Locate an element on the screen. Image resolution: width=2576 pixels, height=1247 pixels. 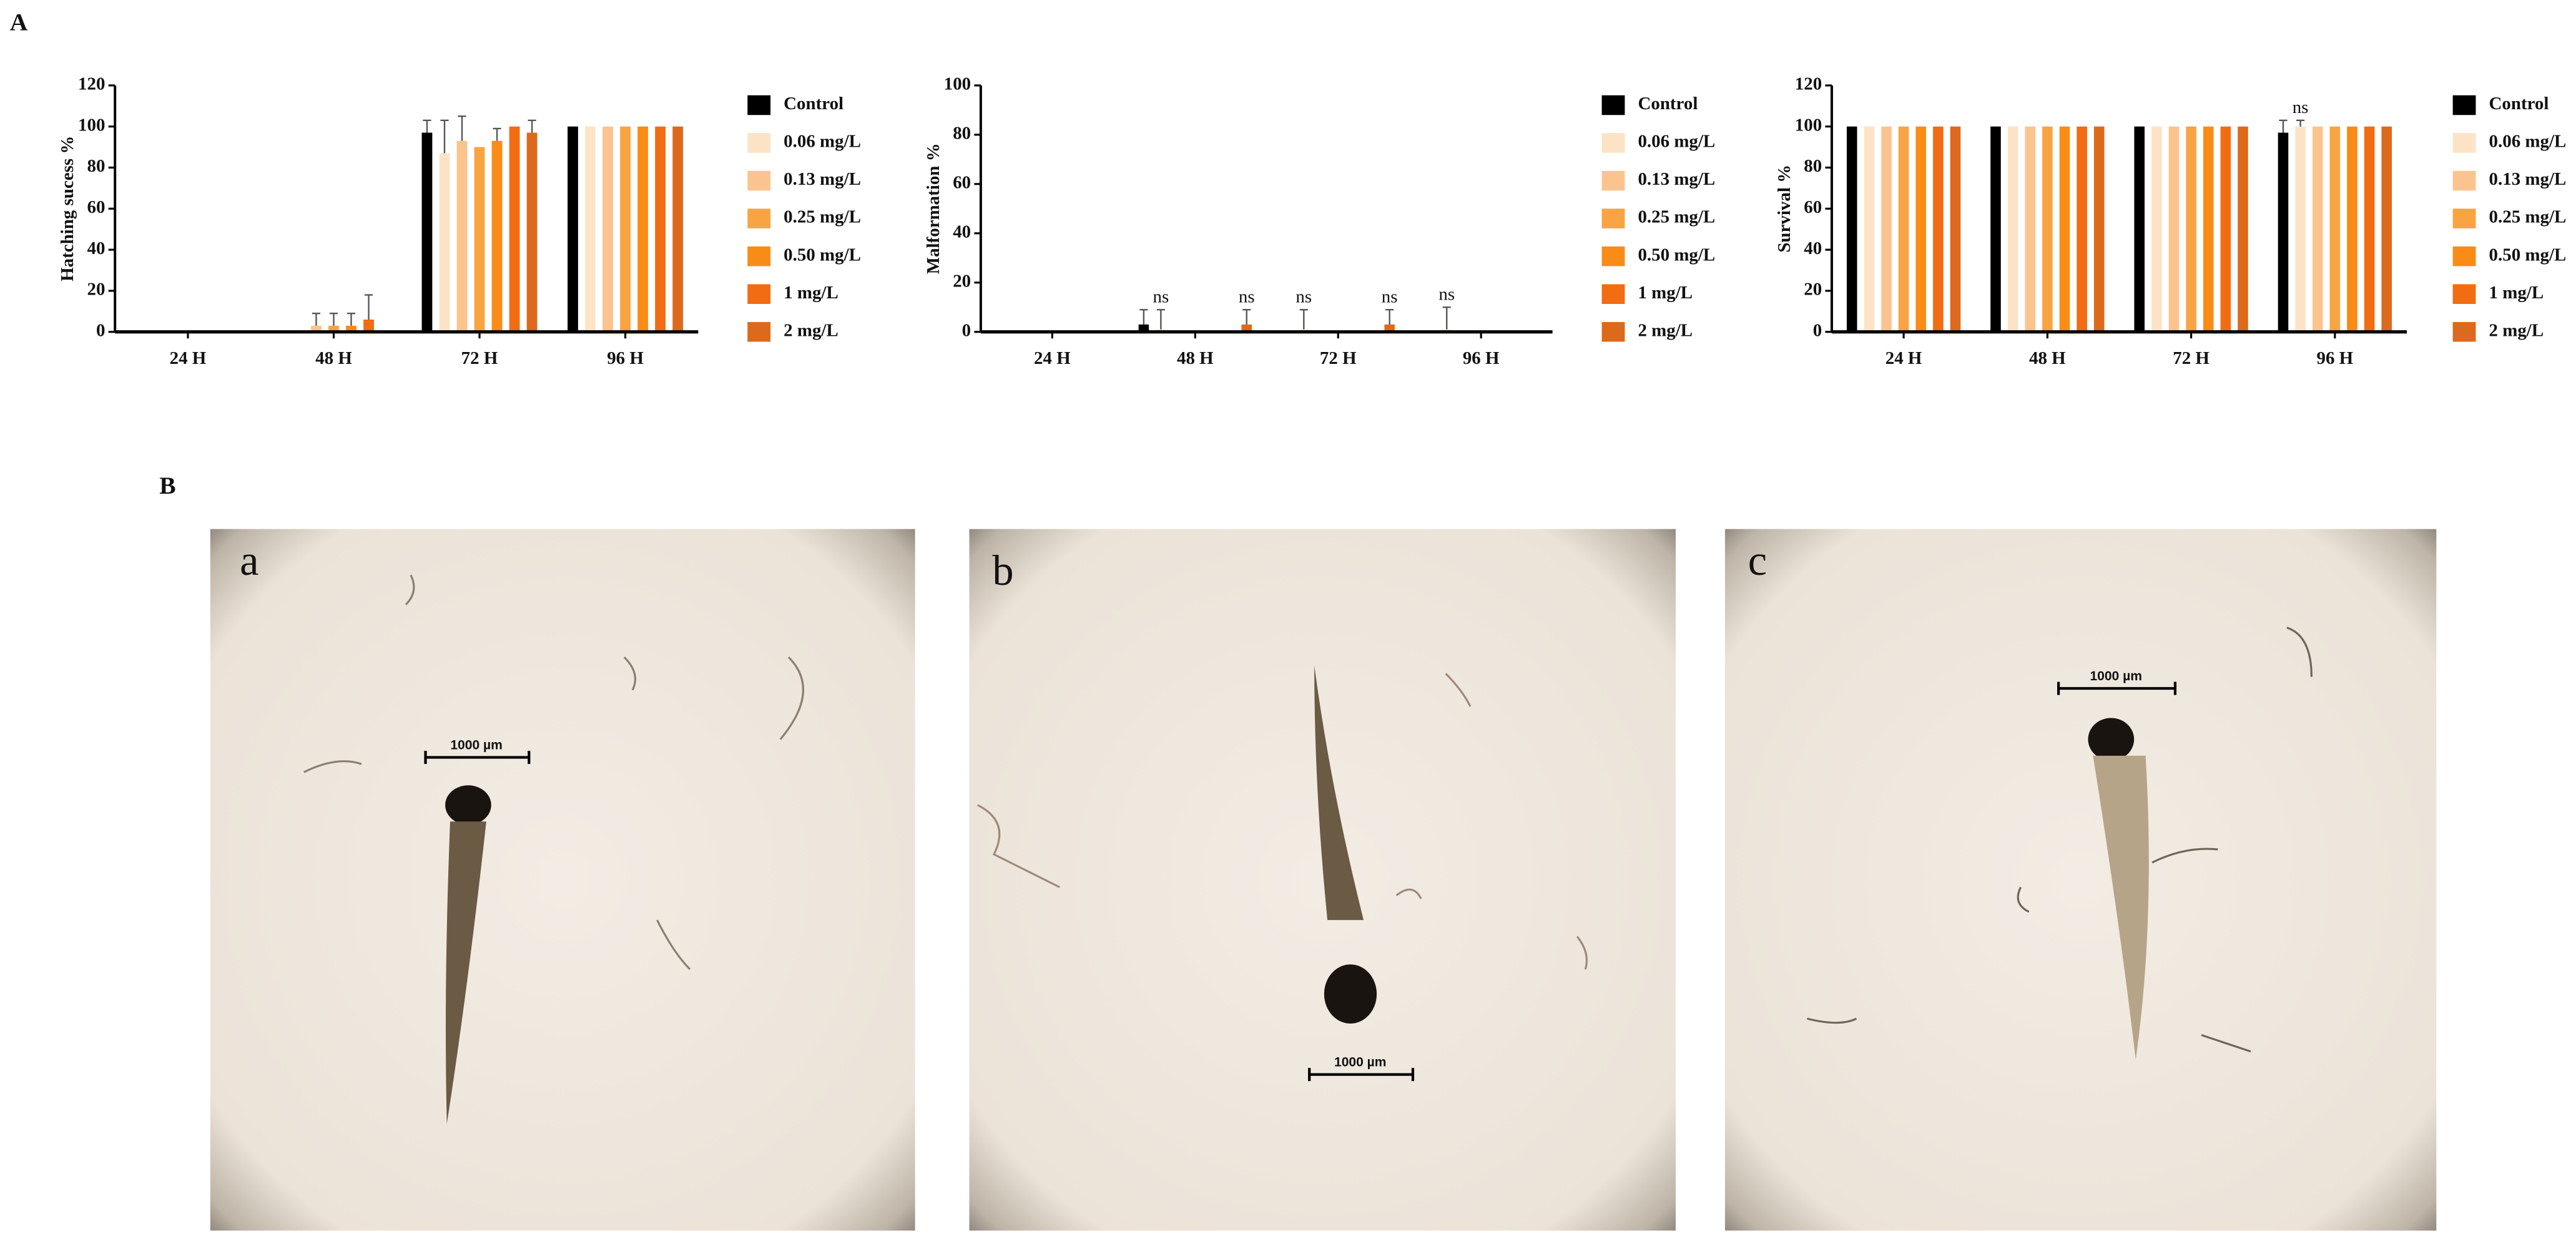
panel-label: A is located at coordinates (19, 22).